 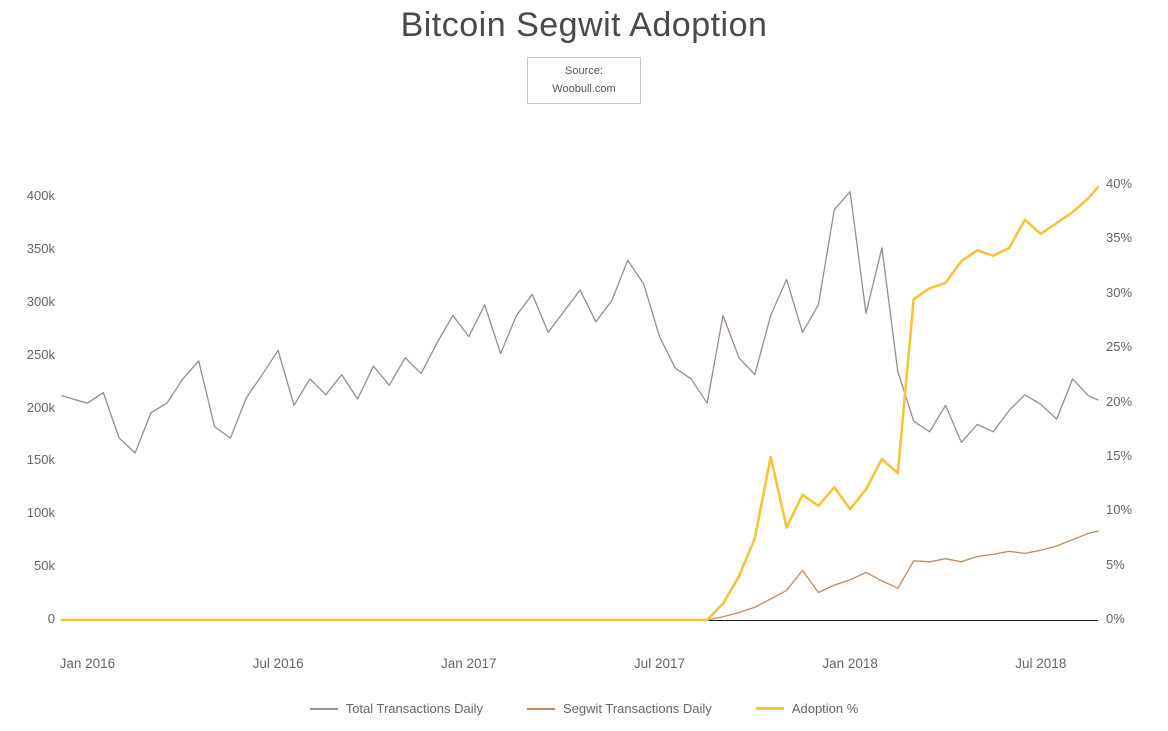 I want to click on y-axis-right-tick-label: 25%, so click(x=1119, y=347).